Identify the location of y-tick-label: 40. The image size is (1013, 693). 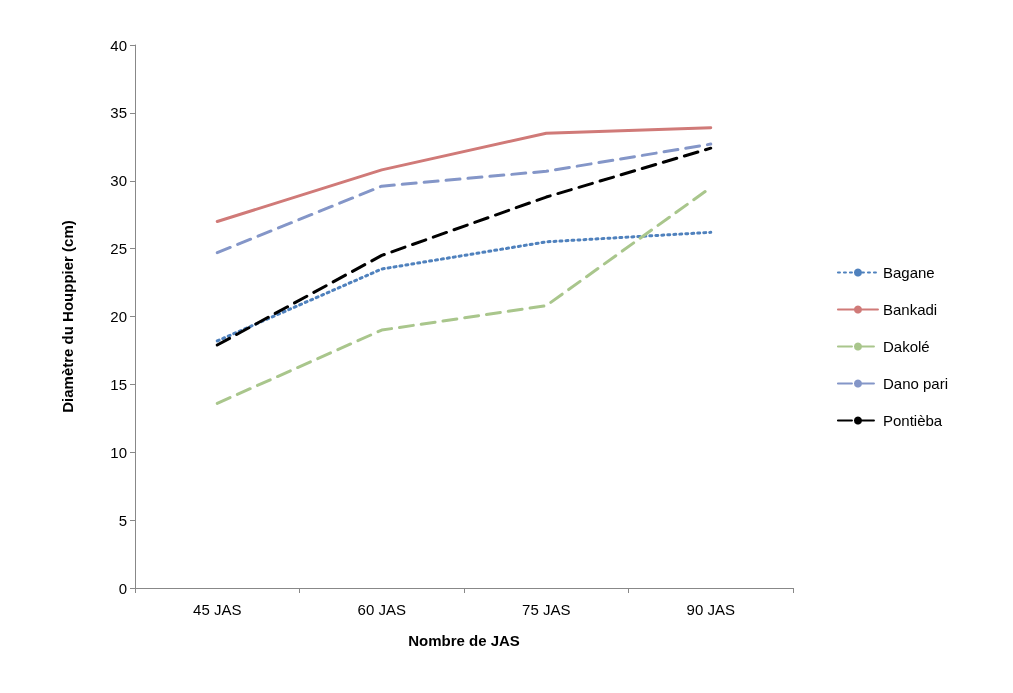
(118, 45).